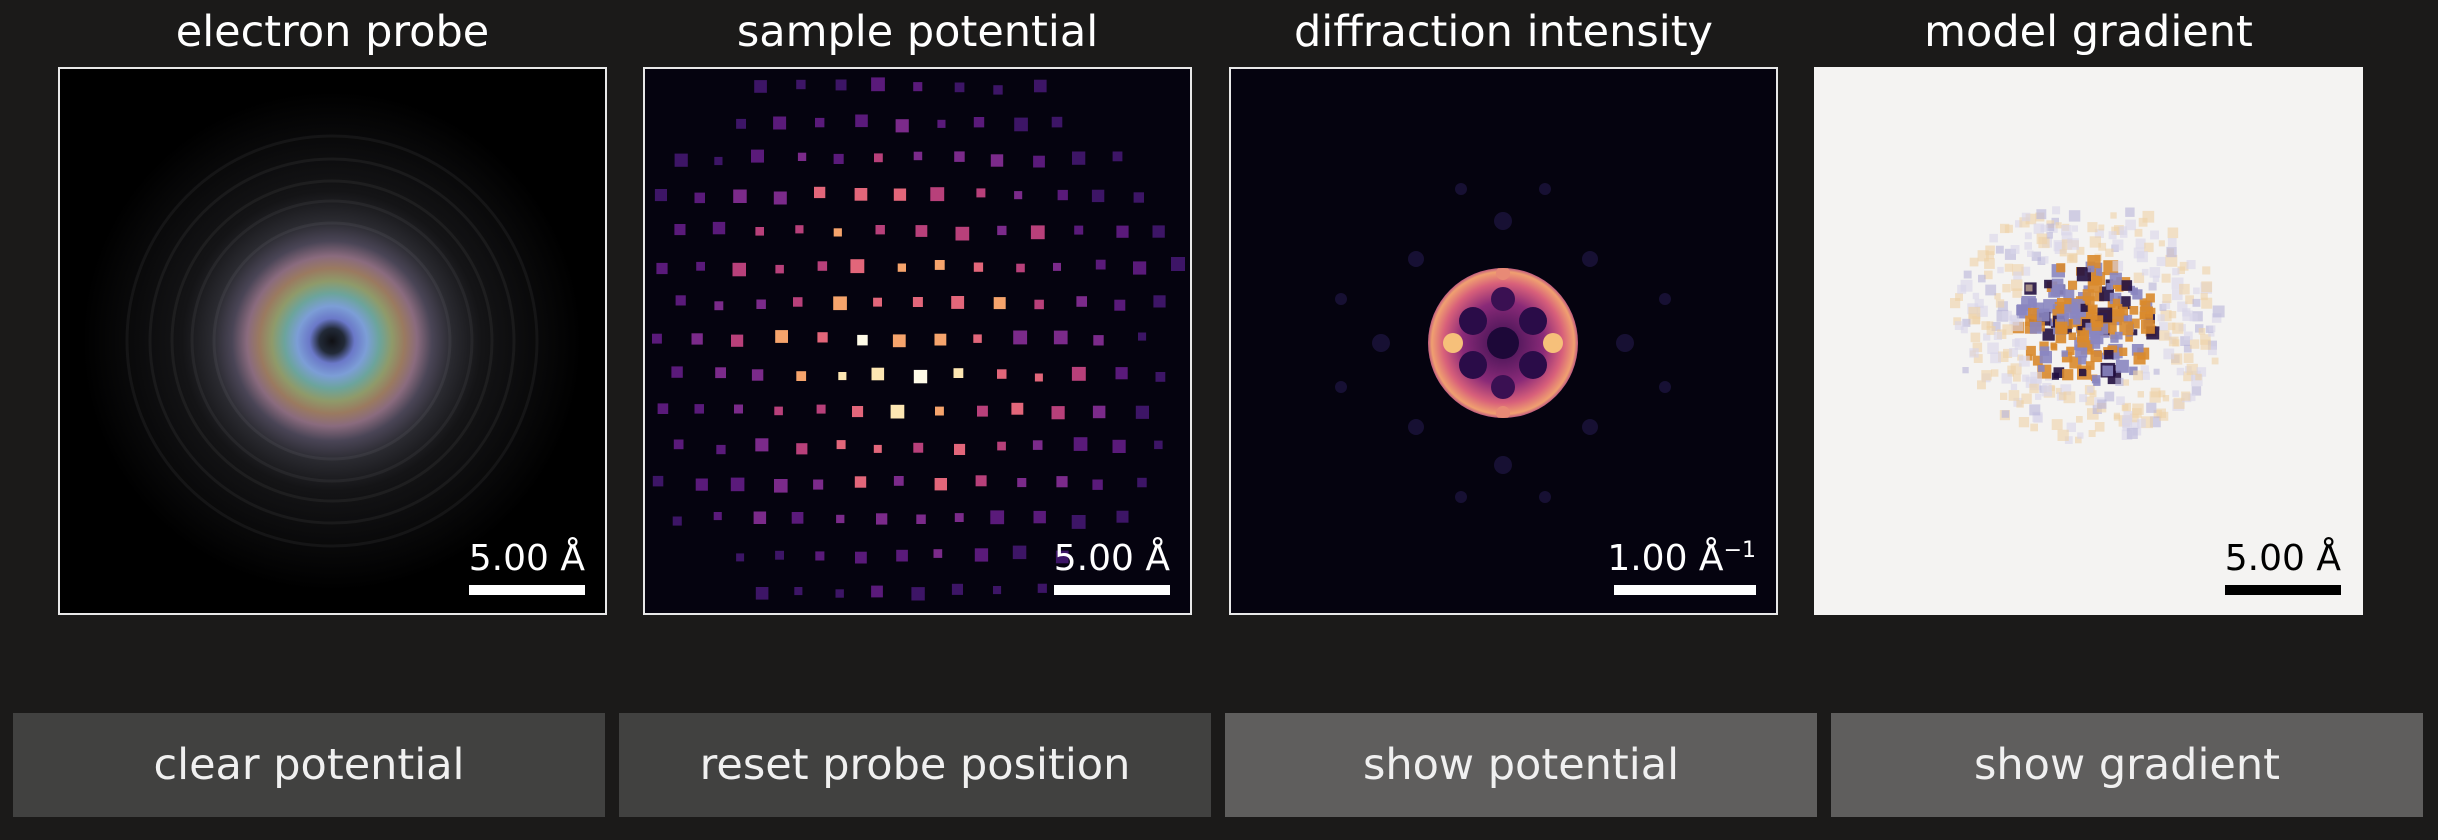 The width and height of the screenshot is (2438, 840). What do you see at coordinates (915, 765) in the screenshot?
I see `reset-probe-position-button: reset probe position` at bounding box center [915, 765].